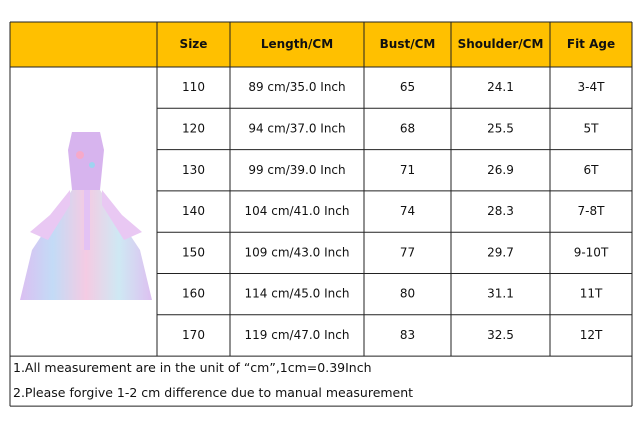 This screenshot has height=428, width=643. What do you see at coordinates (500, 252) in the screenshot?
I see `cell: 29.7` at bounding box center [500, 252].